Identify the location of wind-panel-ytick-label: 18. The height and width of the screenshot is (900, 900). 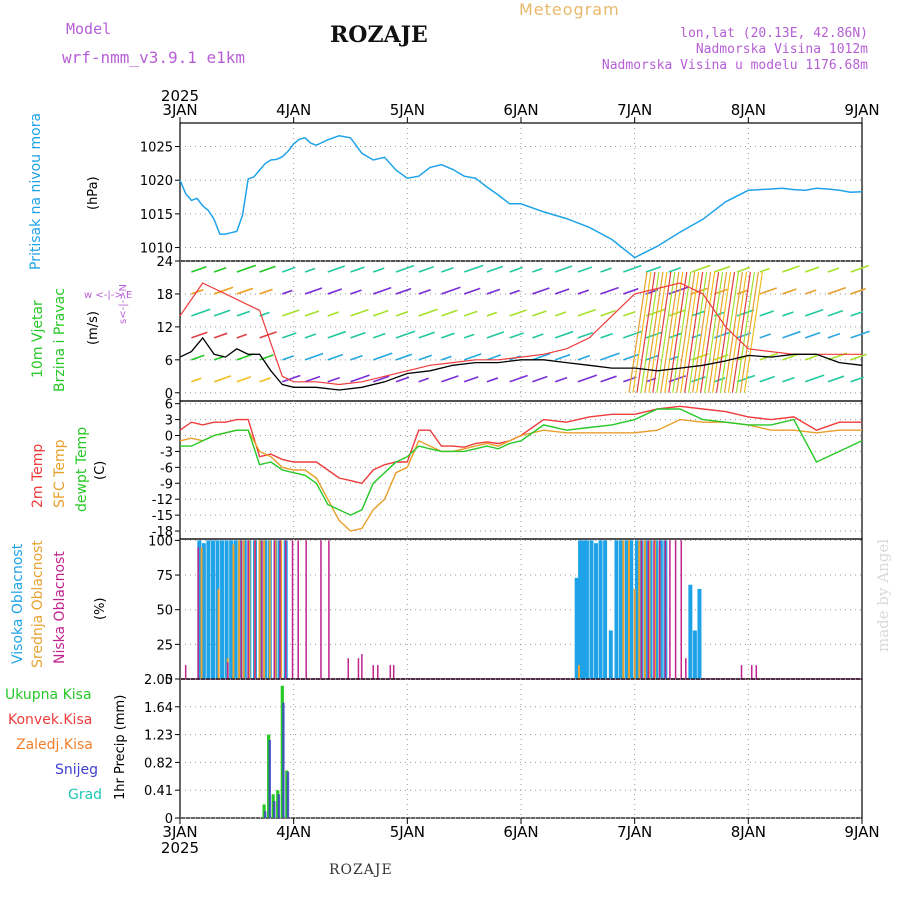
(164, 295).